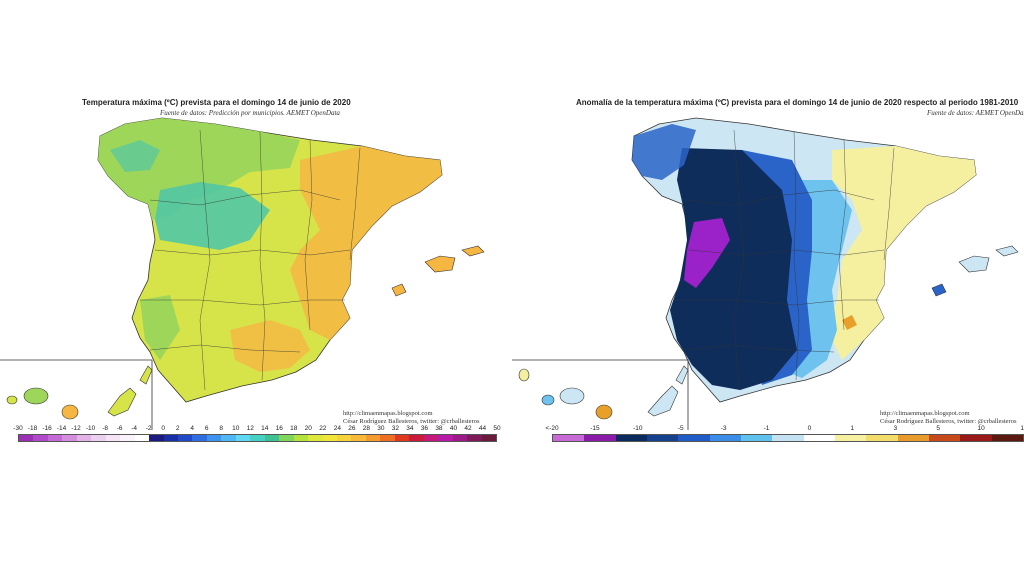  What do you see at coordinates (192, 428) in the screenshot?
I see `legend-tick-label: 4` at bounding box center [192, 428].